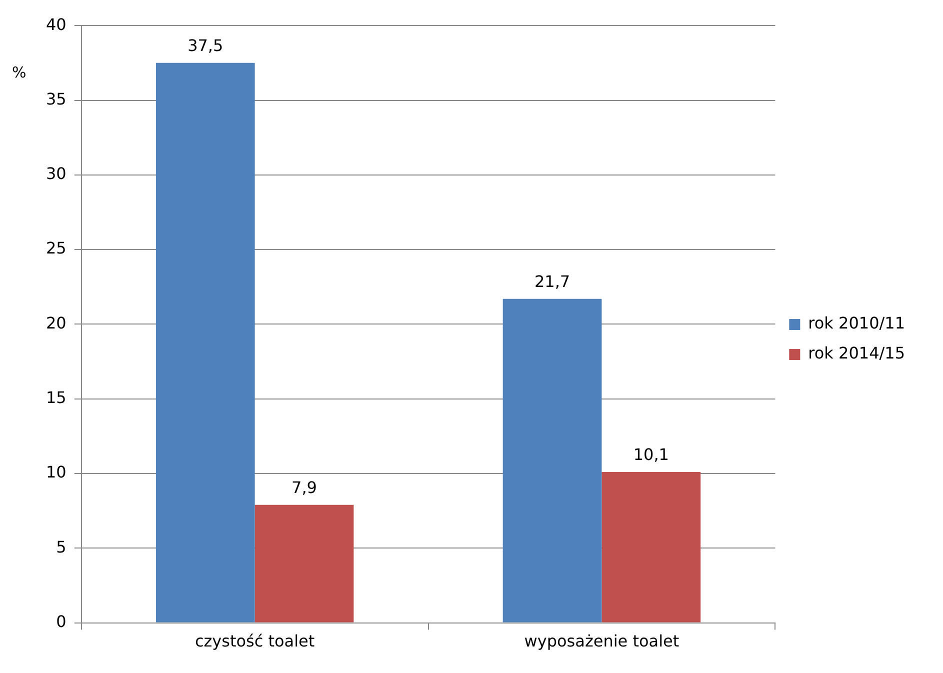 The width and height of the screenshot is (943, 673). Describe the element at coordinates (61, 621) in the screenshot. I see `y-tick-label: 0` at that location.